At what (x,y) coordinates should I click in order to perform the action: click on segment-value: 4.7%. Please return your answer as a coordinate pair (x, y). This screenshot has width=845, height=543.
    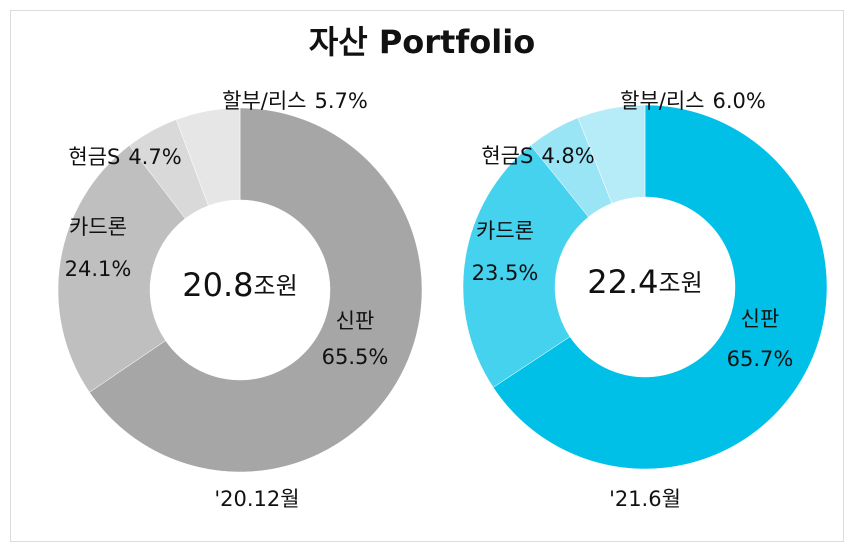
    Looking at the image, I should click on (154, 157).